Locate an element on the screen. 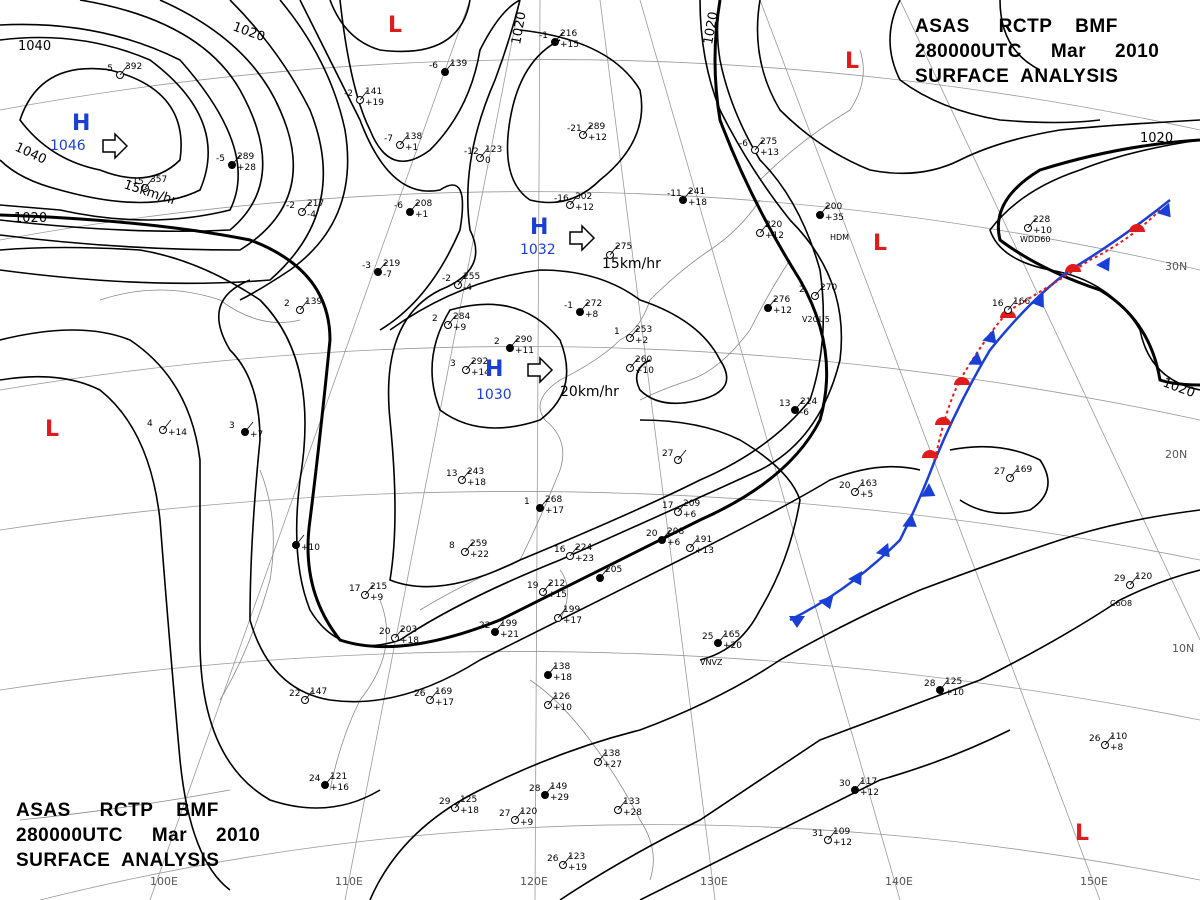 The width and height of the screenshot is (1200, 900). station-plot: 138+18 is located at coordinates (558, 672).